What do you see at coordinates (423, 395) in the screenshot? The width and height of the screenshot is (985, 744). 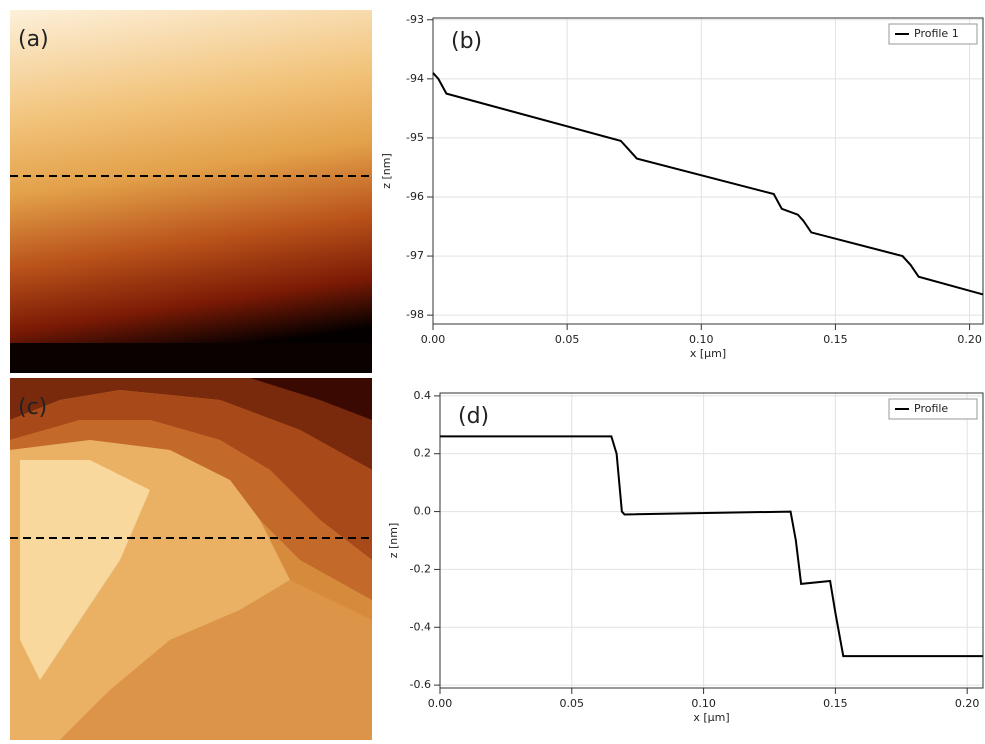 I see `y-tick-label: 0.4` at bounding box center [423, 395].